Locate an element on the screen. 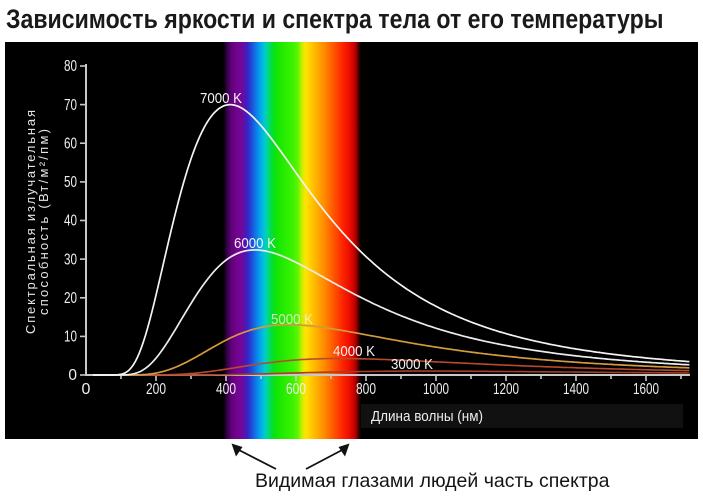 This screenshot has width=703, height=499. svg-text: 10 is located at coordinates (70, 337).